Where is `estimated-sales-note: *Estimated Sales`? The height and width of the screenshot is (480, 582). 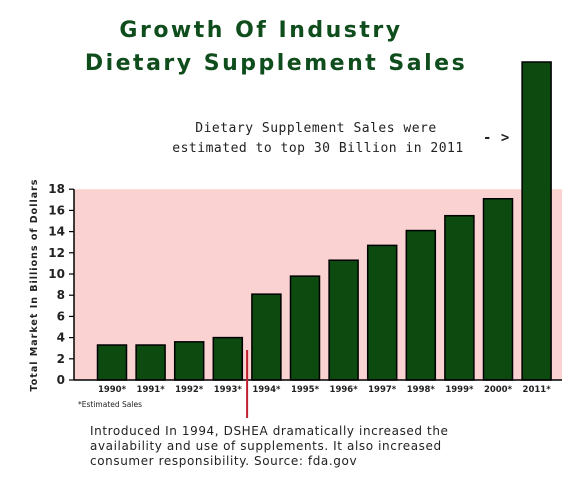 estimated-sales-note: *Estimated Sales is located at coordinates (110, 404).